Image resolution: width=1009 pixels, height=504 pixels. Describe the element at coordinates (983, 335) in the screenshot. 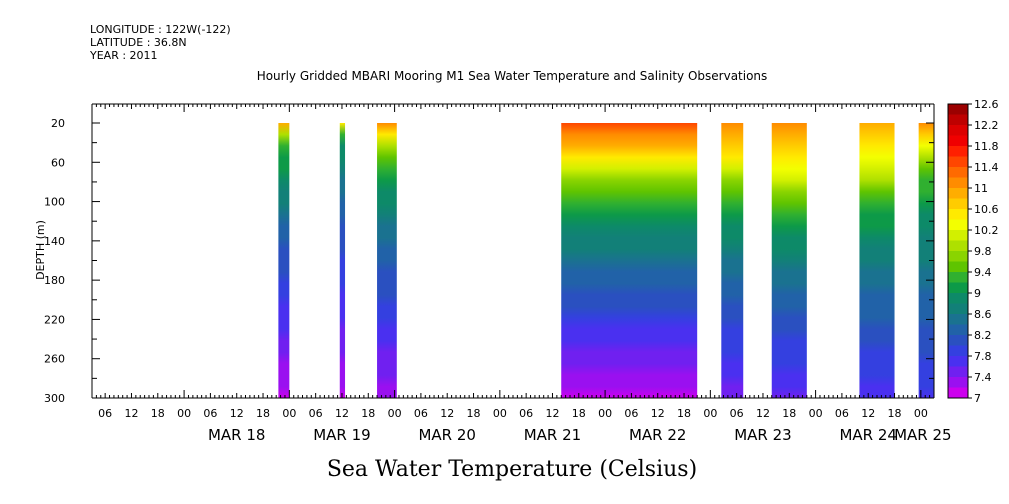

I see `colorbar-tick-label: 8.2` at that location.